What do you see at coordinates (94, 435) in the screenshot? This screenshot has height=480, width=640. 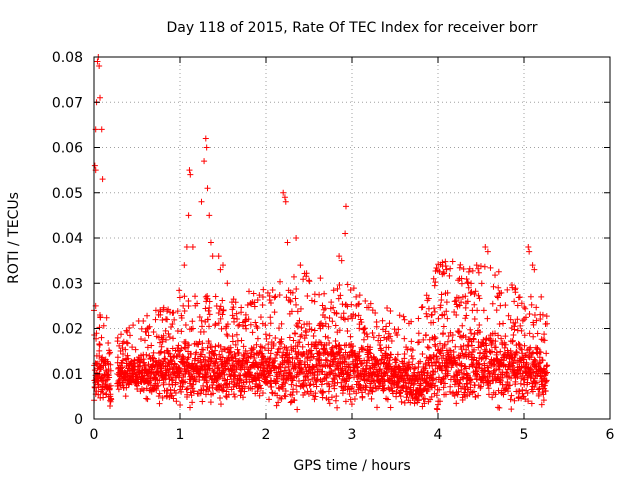 I see `x-tick-label: 0` at bounding box center [94, 435].